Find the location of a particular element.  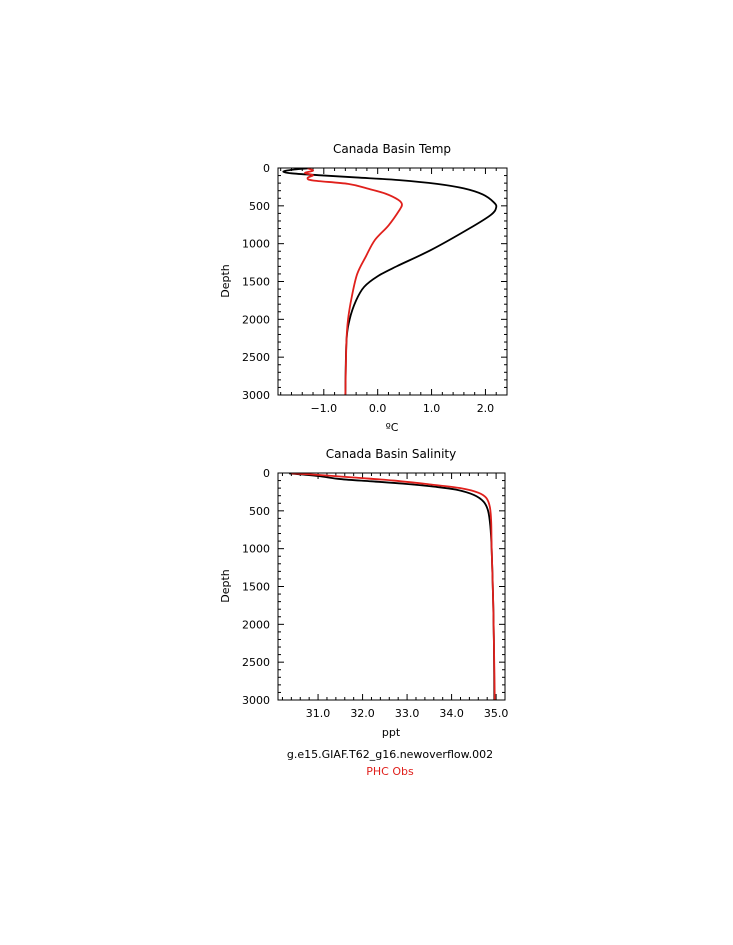

salinity-phc-obs-line is located at coordinates (393, 586).